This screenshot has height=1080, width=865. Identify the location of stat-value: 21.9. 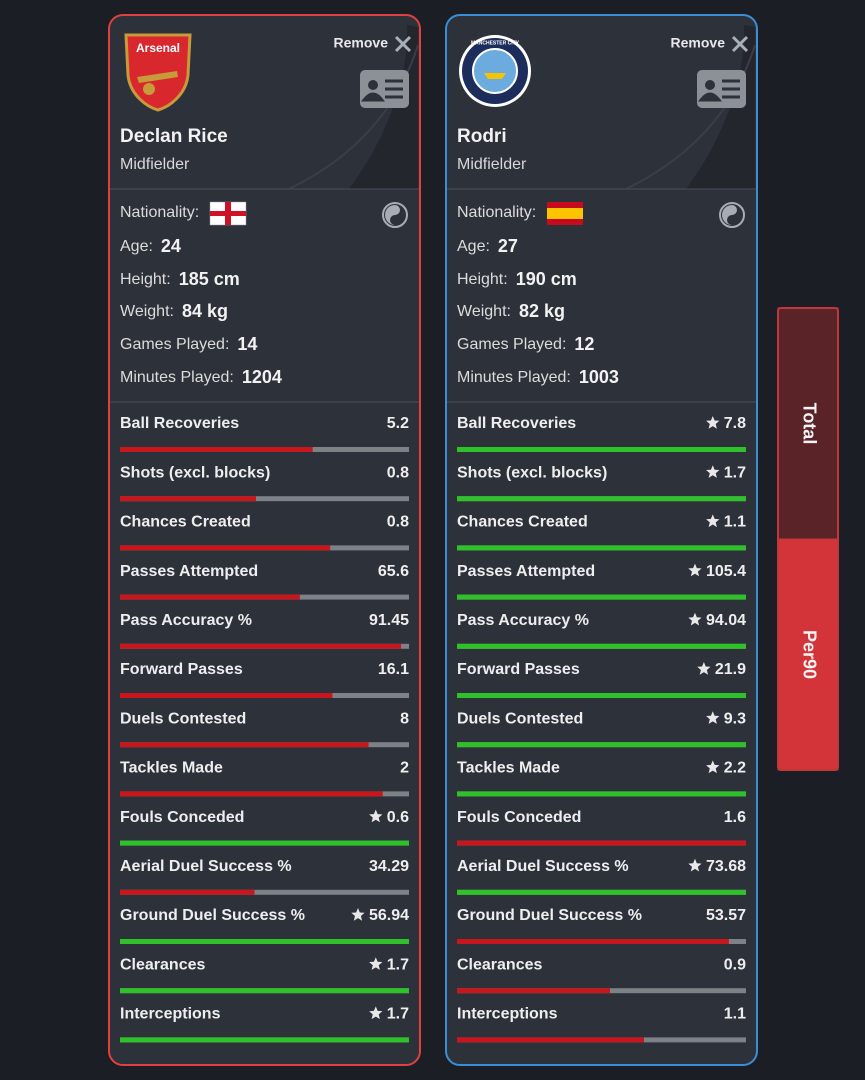
(730, 669).